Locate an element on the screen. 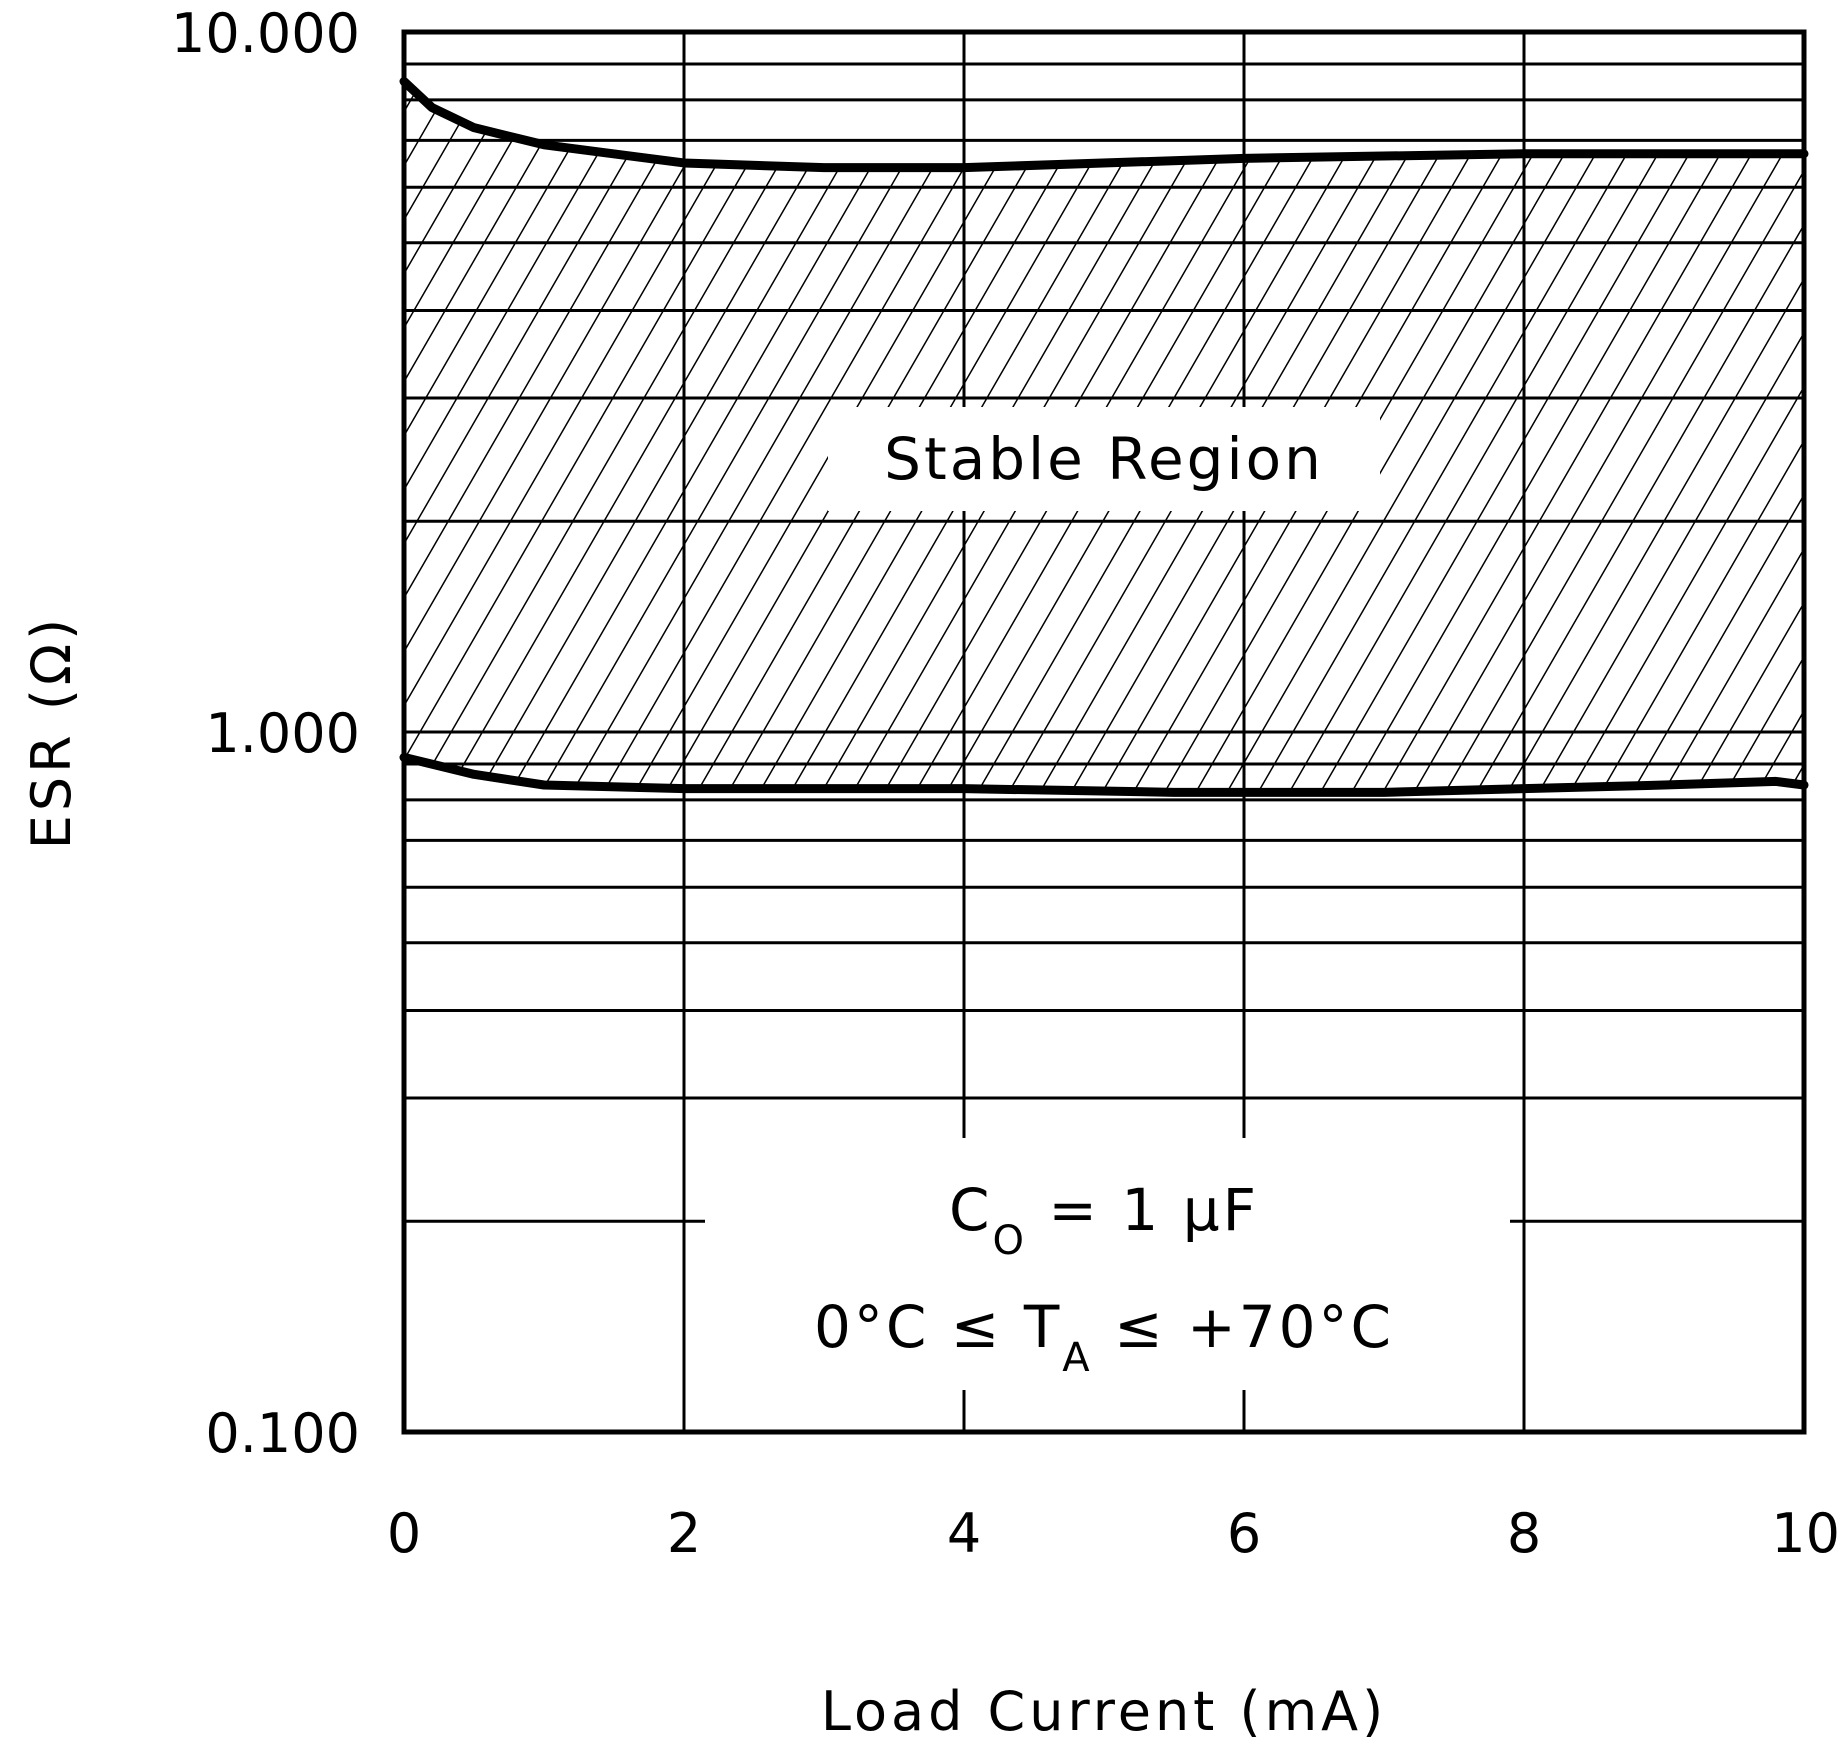  temp-suffix: ≤ +70°C is located at coordinates (1243, 1327).